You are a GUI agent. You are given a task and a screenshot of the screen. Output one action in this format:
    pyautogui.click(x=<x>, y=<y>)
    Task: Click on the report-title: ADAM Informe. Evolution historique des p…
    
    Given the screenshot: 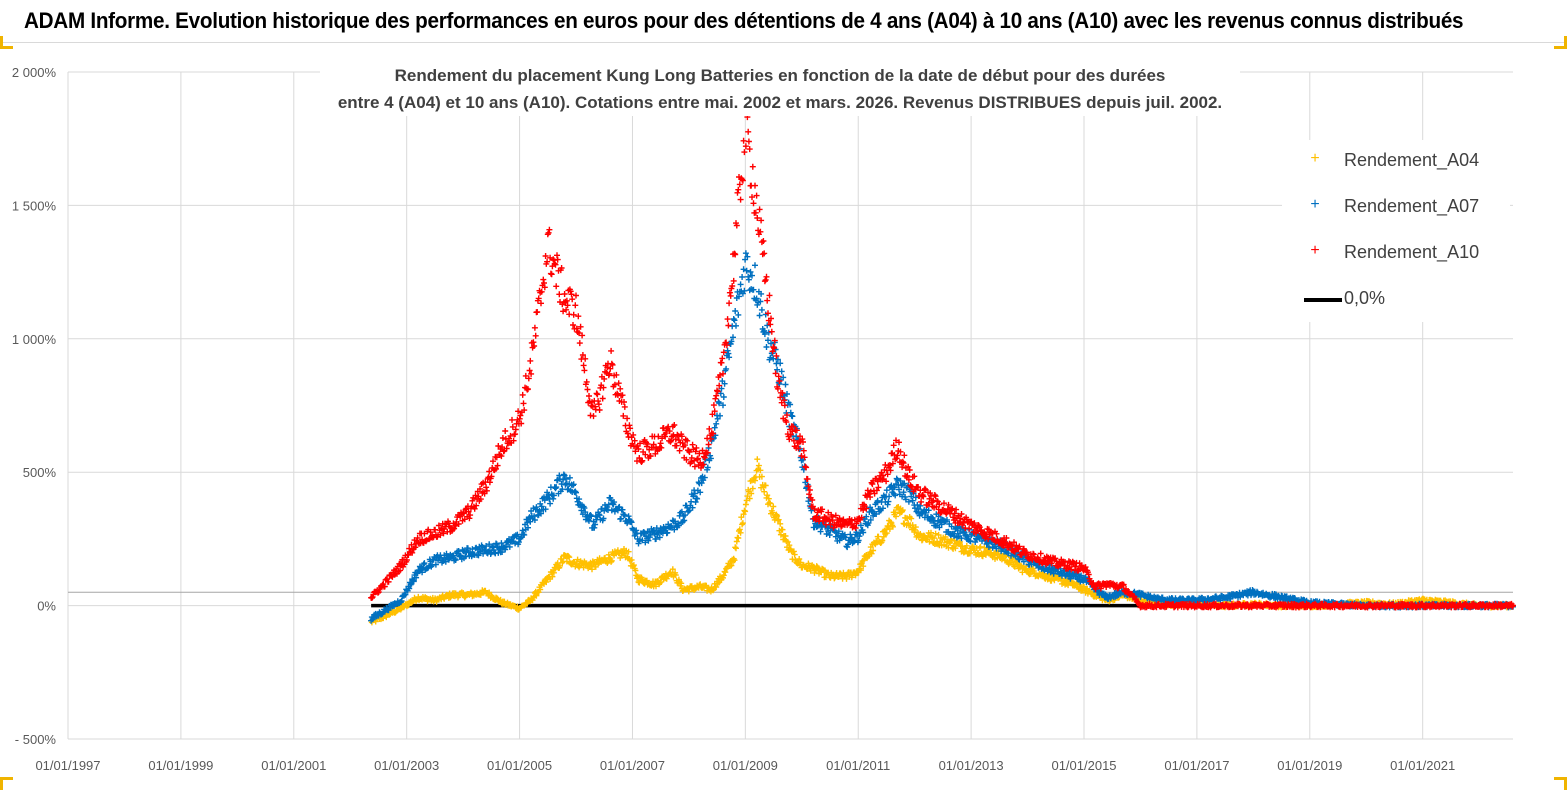 What is the action you would take?
    pyautogui.click(x=744, y=20)
    